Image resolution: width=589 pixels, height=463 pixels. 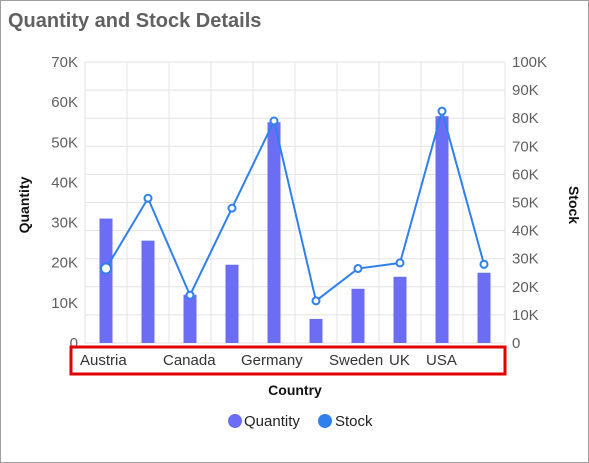 I want to click on y-tick-label: 60K, so click(x=64, y=102).